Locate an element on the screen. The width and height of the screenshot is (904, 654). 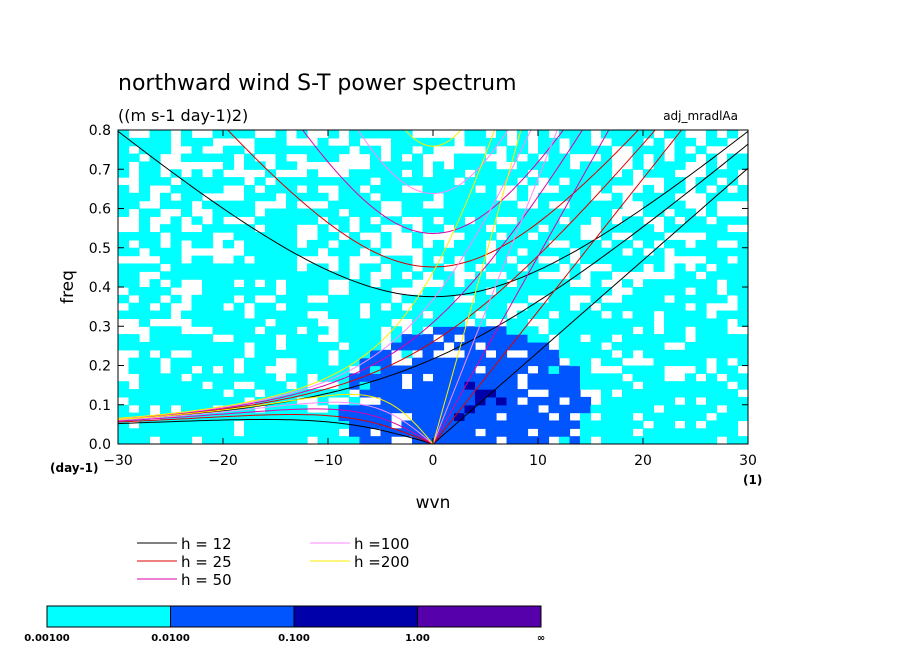
y-tick-label: 0.8 is located at coordinates (100, 131).